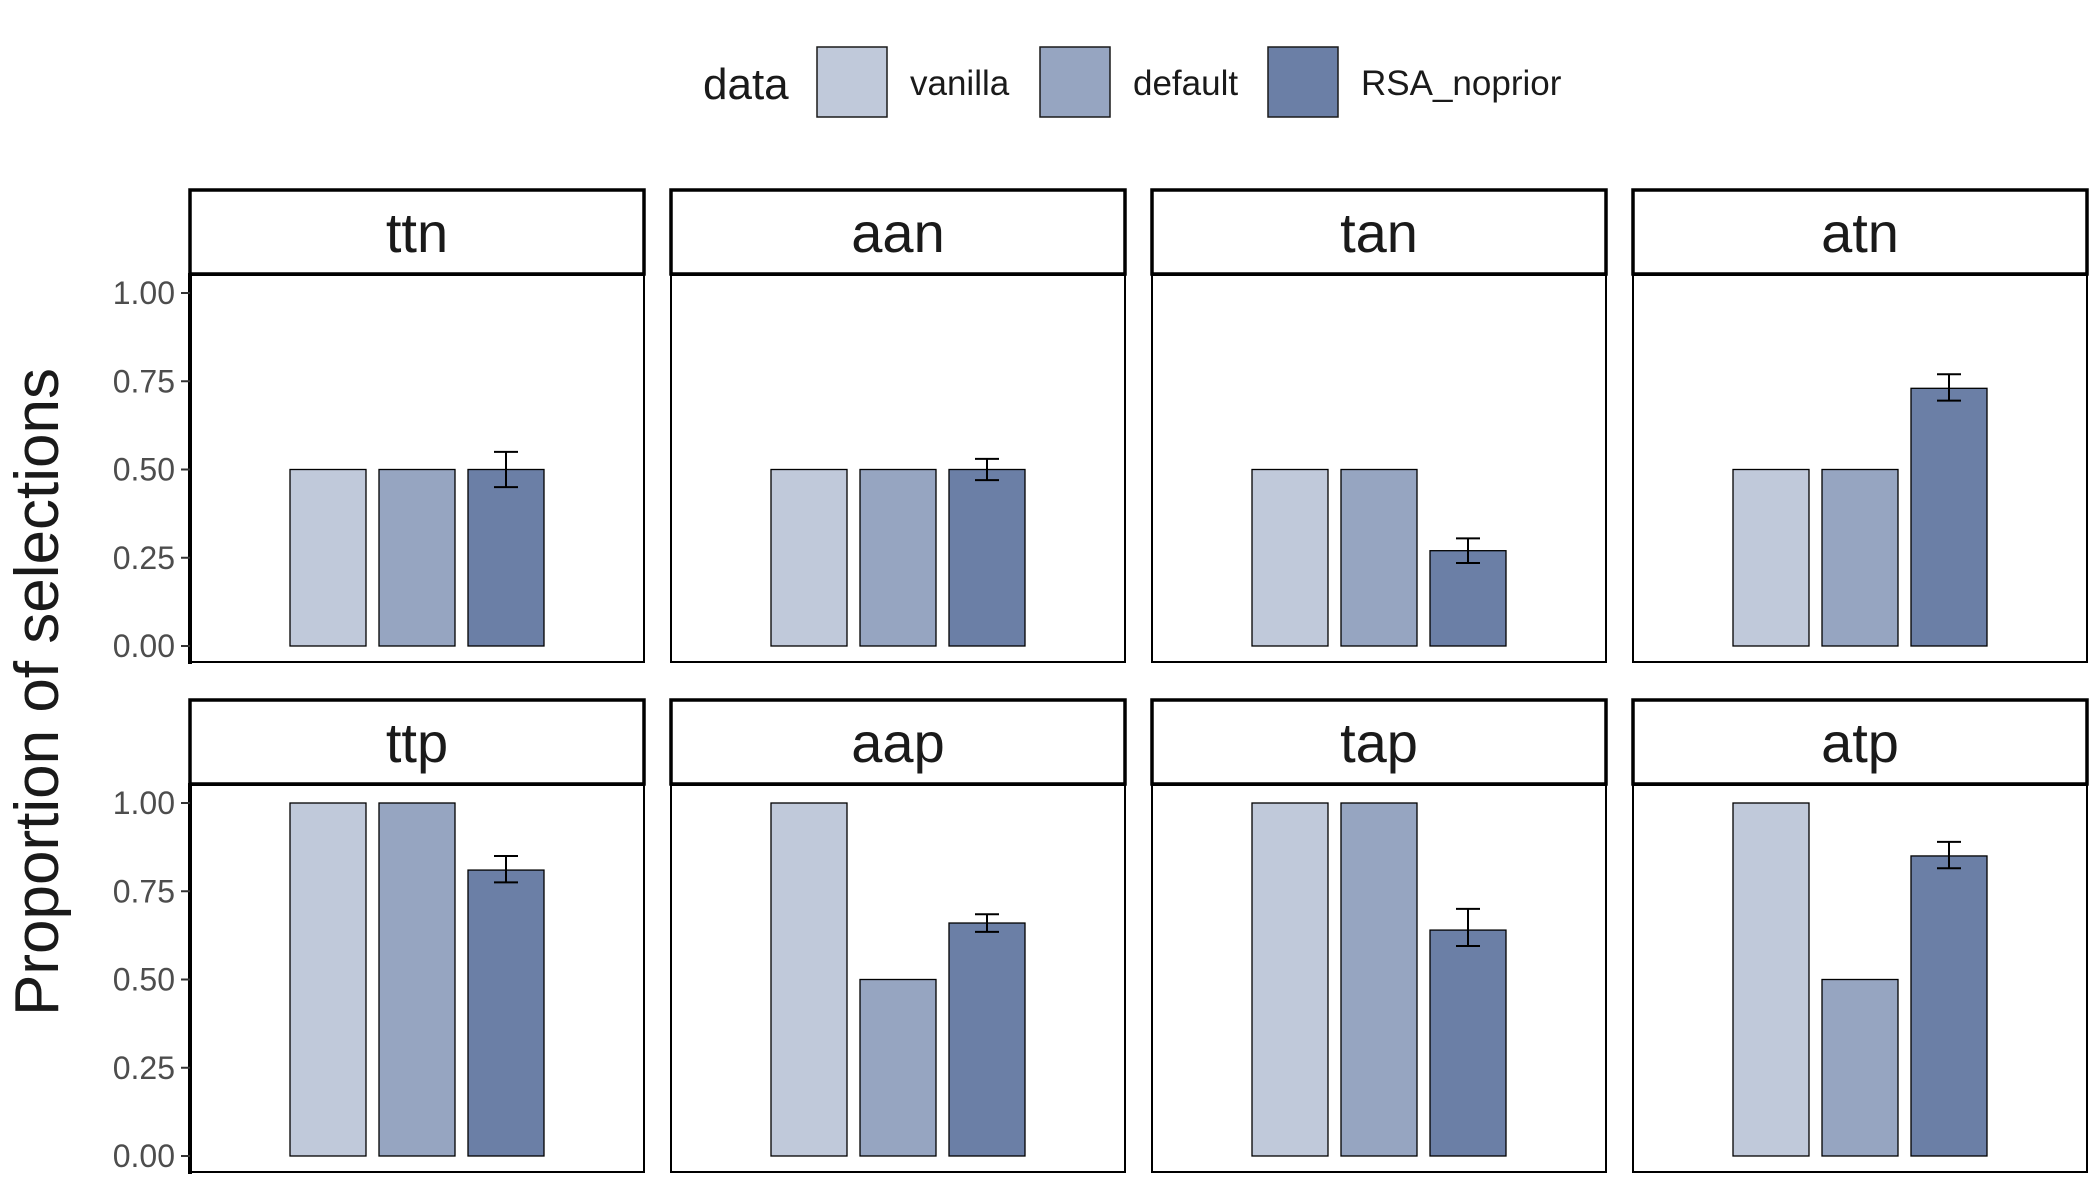 The image size is (2100, 1200). I want to click on error-bar-aap-RSA_noprior, so click(987, 923).